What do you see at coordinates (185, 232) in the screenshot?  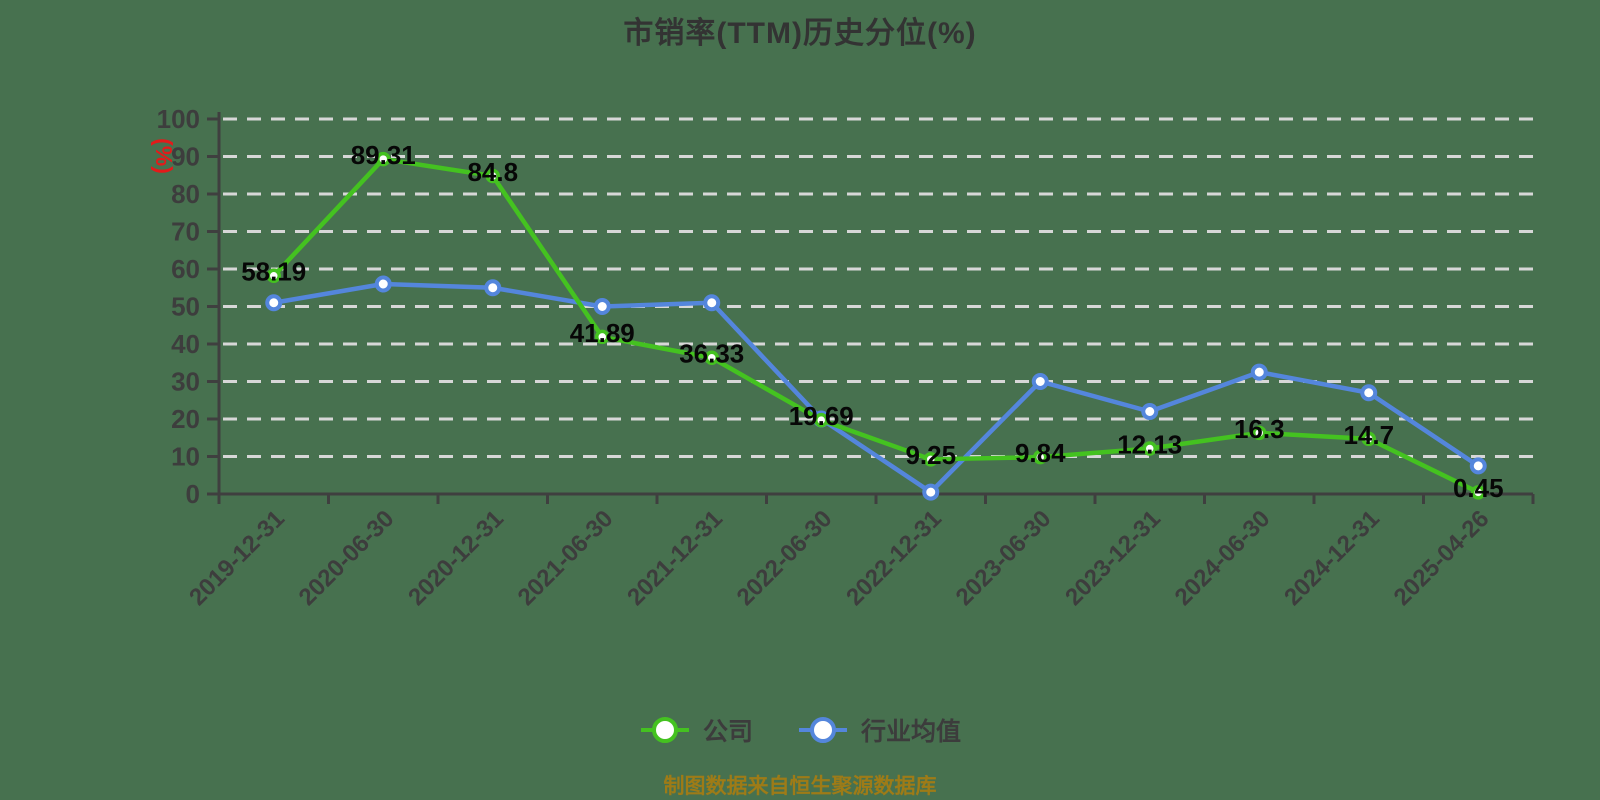 I see `y-tick-label: 70` at bounding box center [185, 232].